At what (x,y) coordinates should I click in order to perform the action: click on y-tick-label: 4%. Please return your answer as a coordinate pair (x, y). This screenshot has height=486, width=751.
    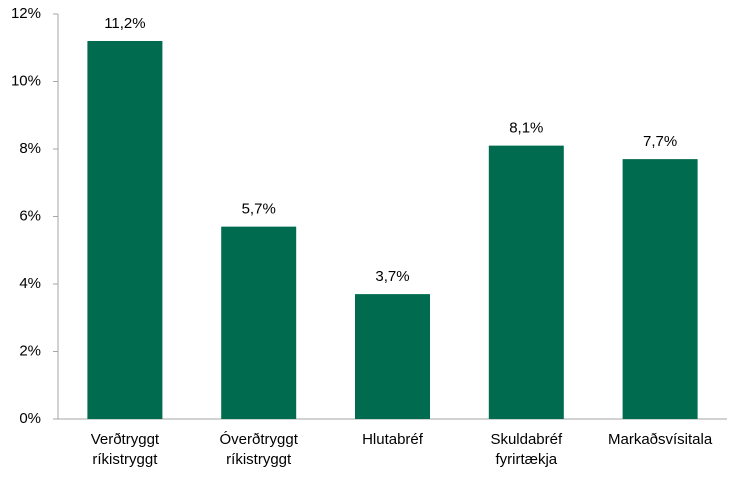
    Looking at the image, I should click on (30, 283).